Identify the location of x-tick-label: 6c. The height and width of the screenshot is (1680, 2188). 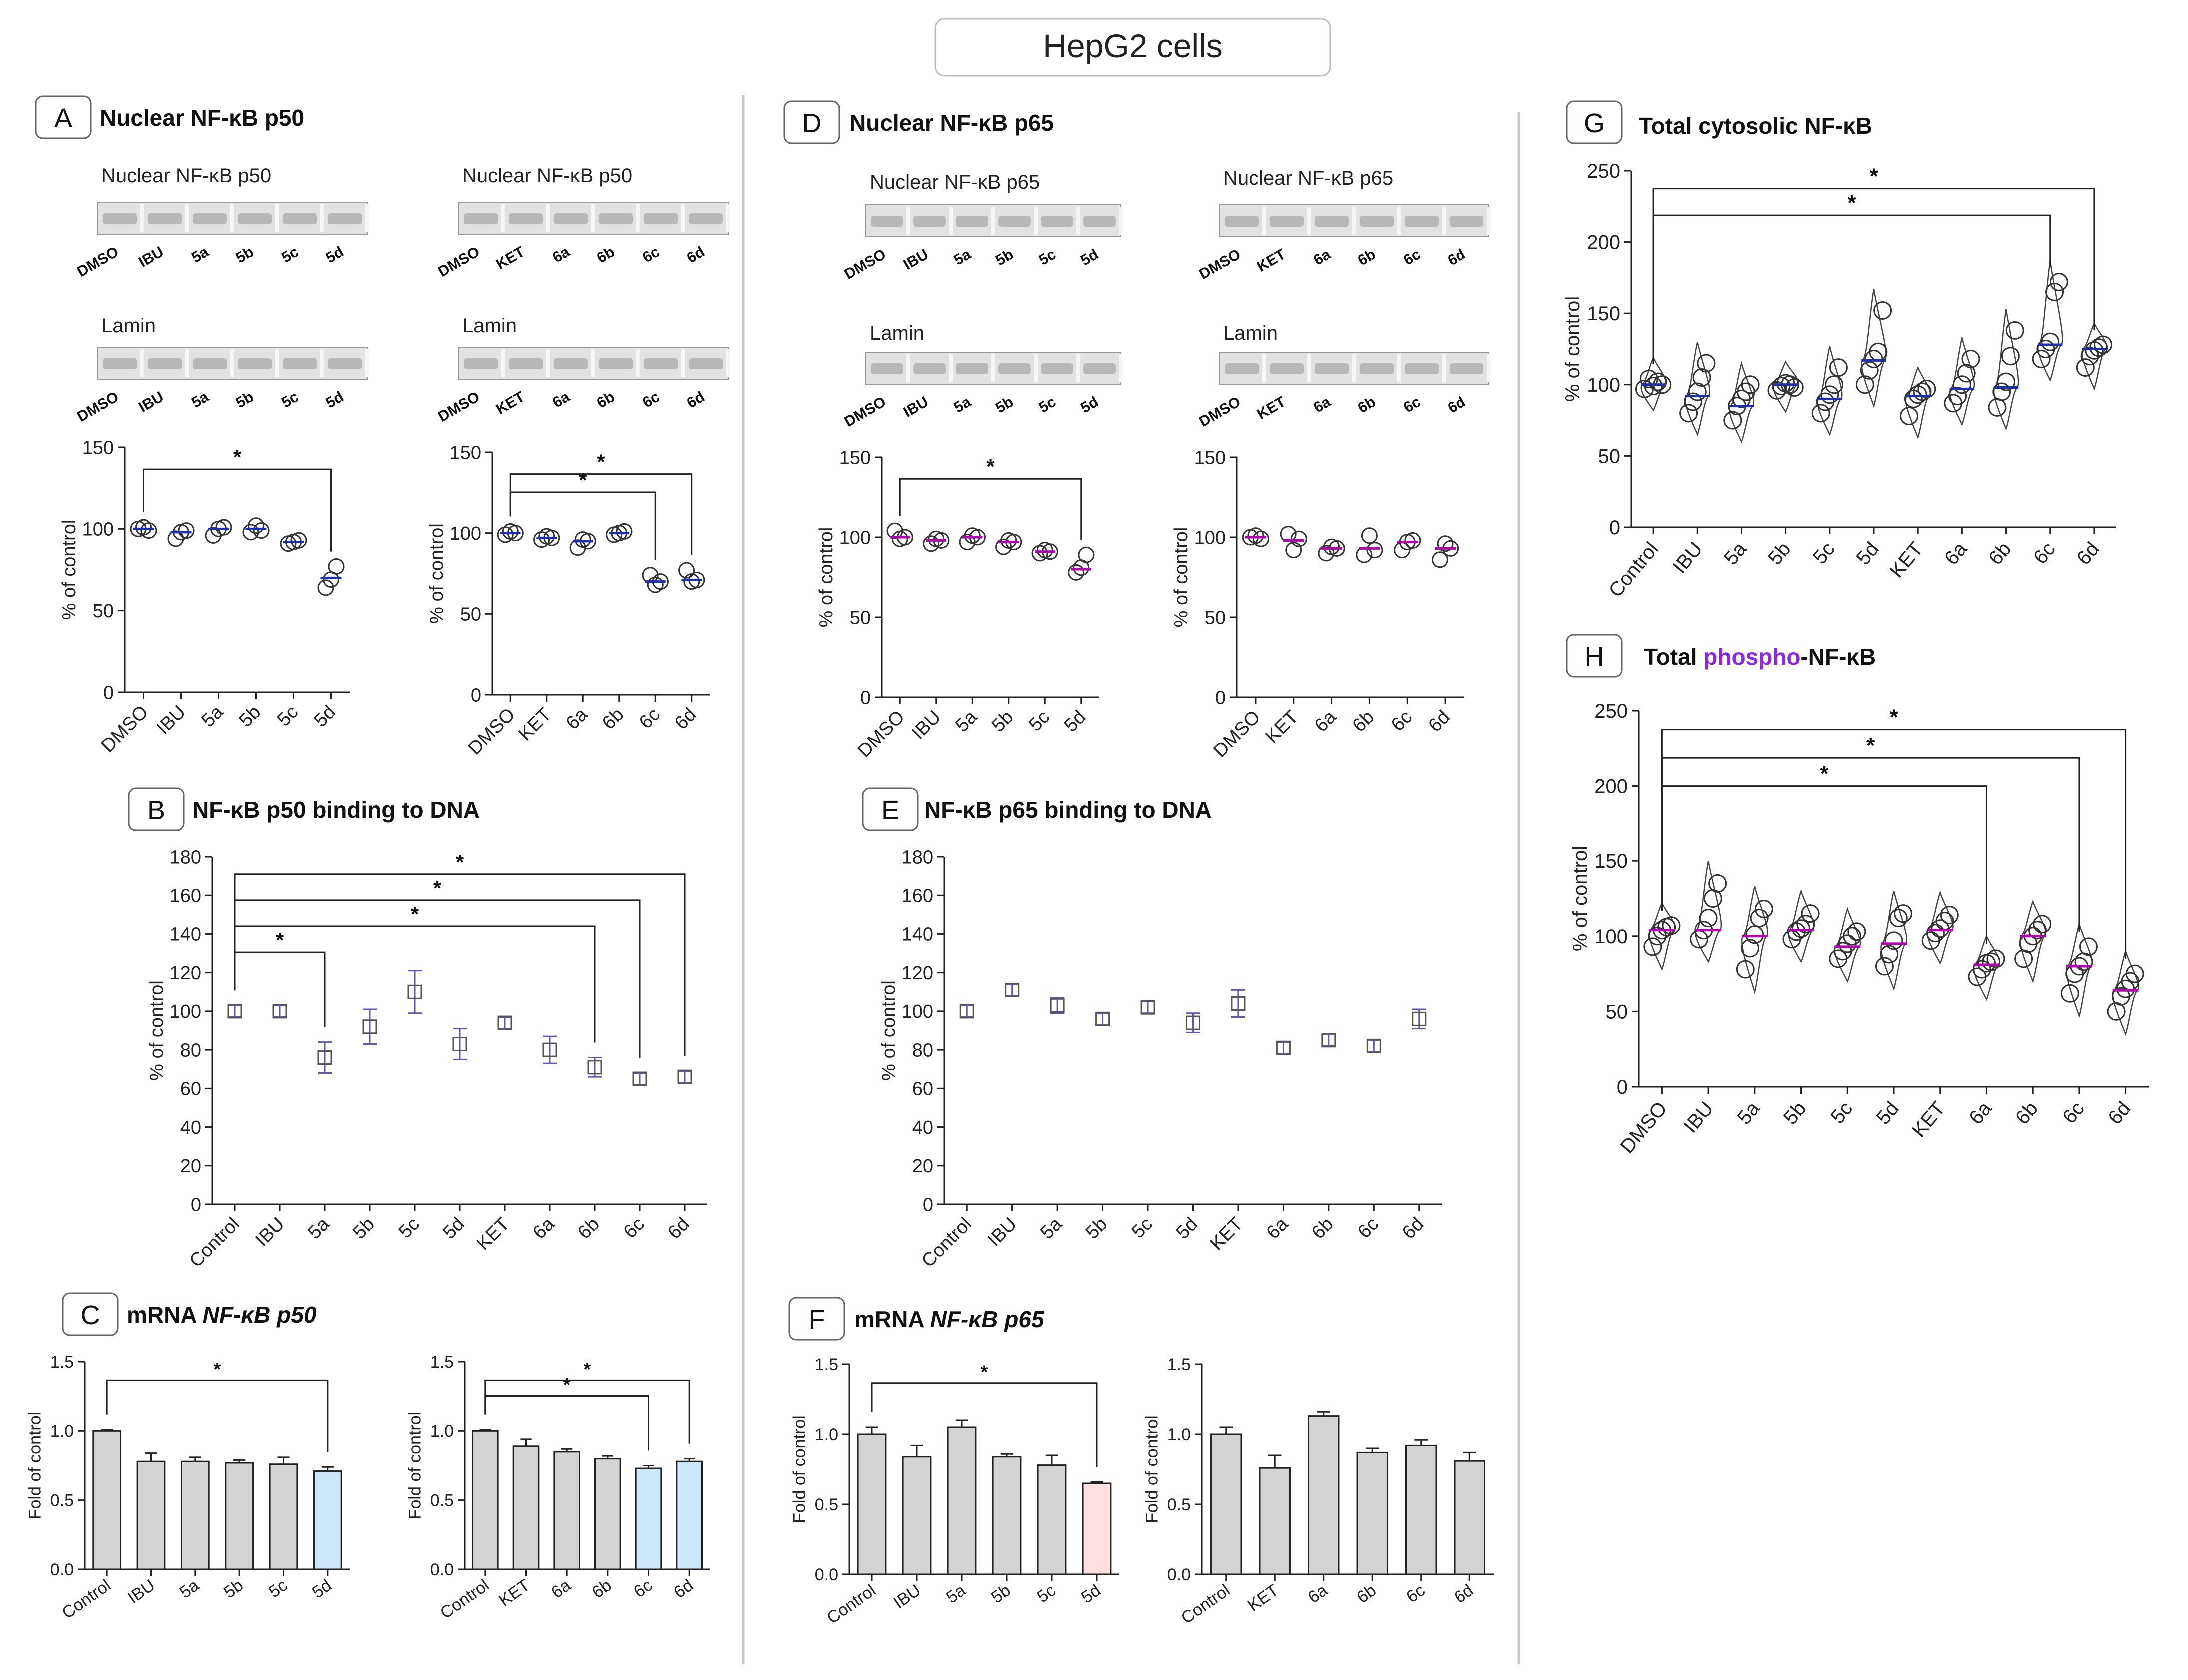
(1368, 1227).